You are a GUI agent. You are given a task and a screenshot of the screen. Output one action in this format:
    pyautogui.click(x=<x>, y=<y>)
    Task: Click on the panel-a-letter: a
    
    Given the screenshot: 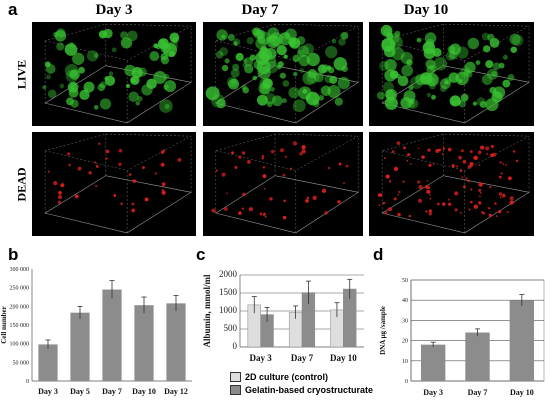 What is the action you would take?
    pyautogui.click(x=13, y=9)
    